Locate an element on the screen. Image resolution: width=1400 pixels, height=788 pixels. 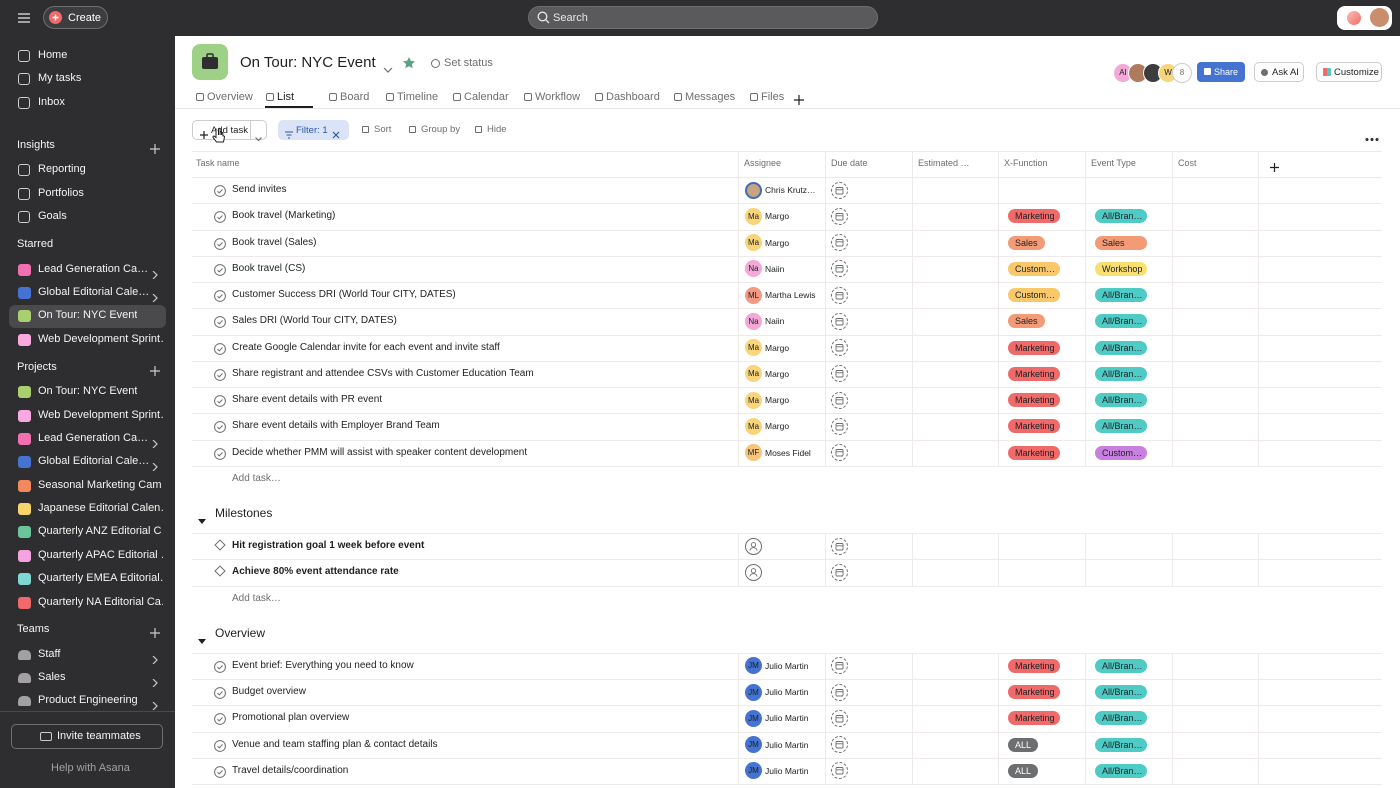
insight-item: Goals is located at coordinates (52, 216).